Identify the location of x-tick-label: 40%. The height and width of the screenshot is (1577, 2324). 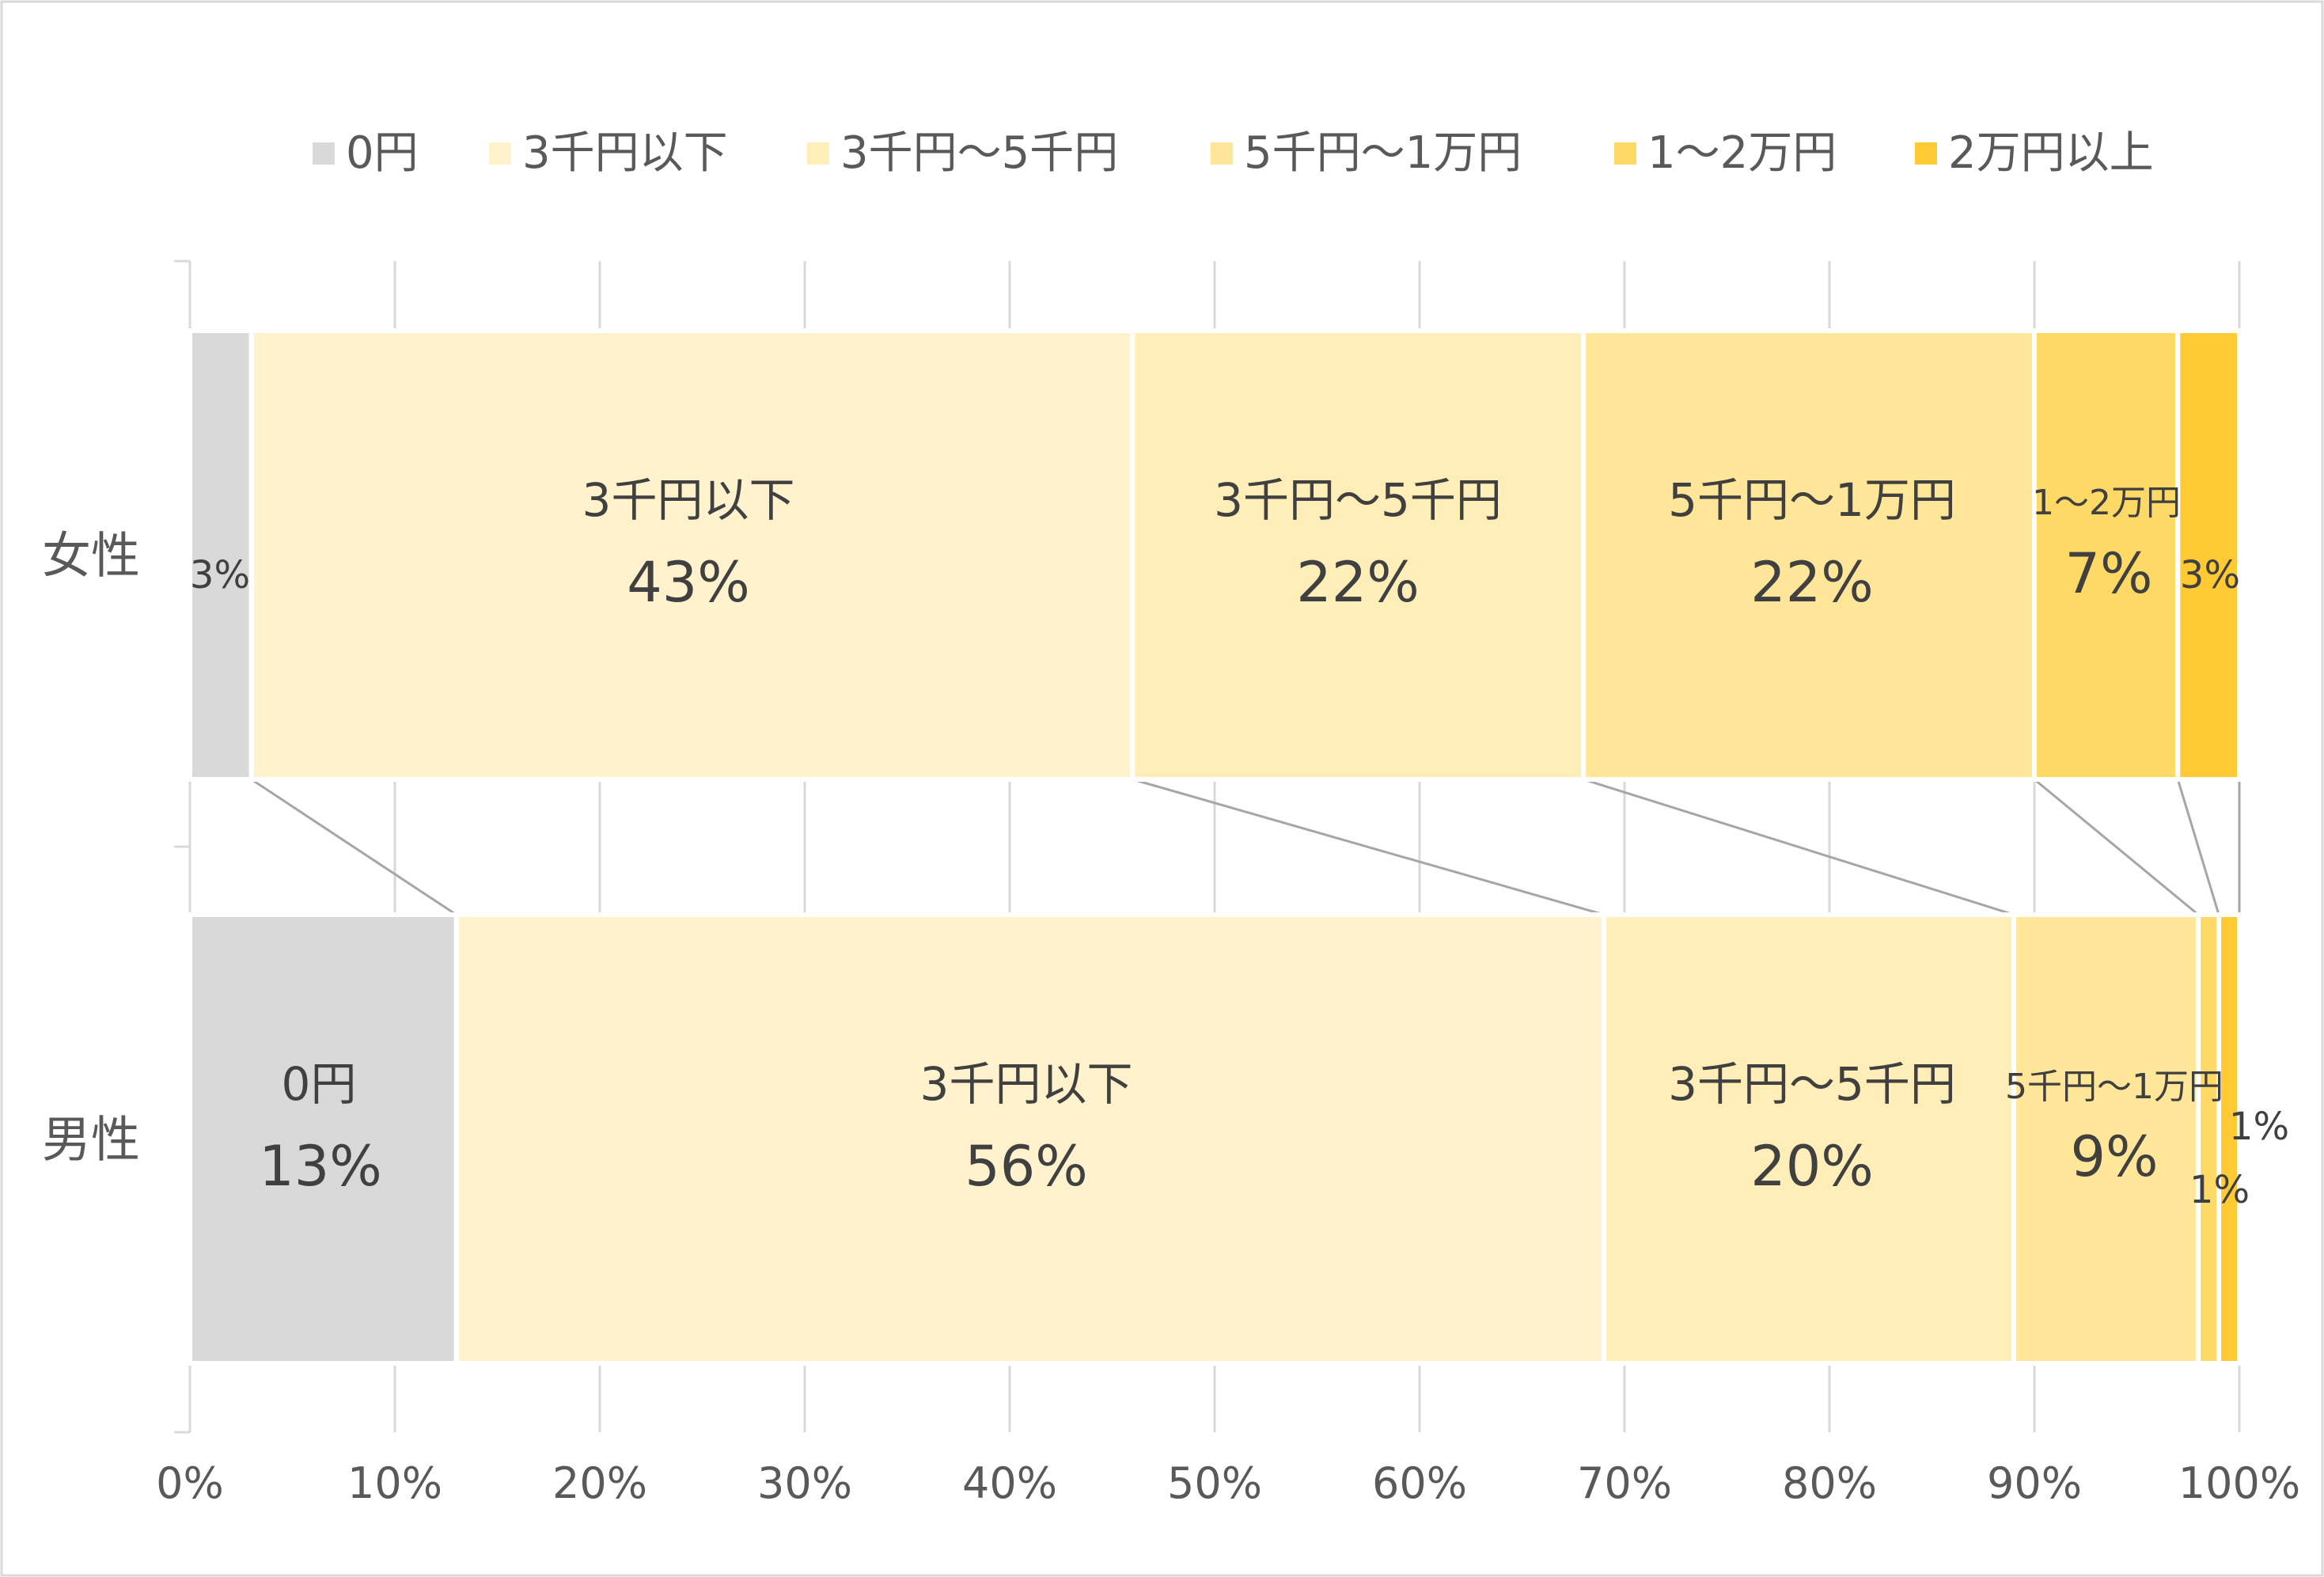
(1009, 1483).